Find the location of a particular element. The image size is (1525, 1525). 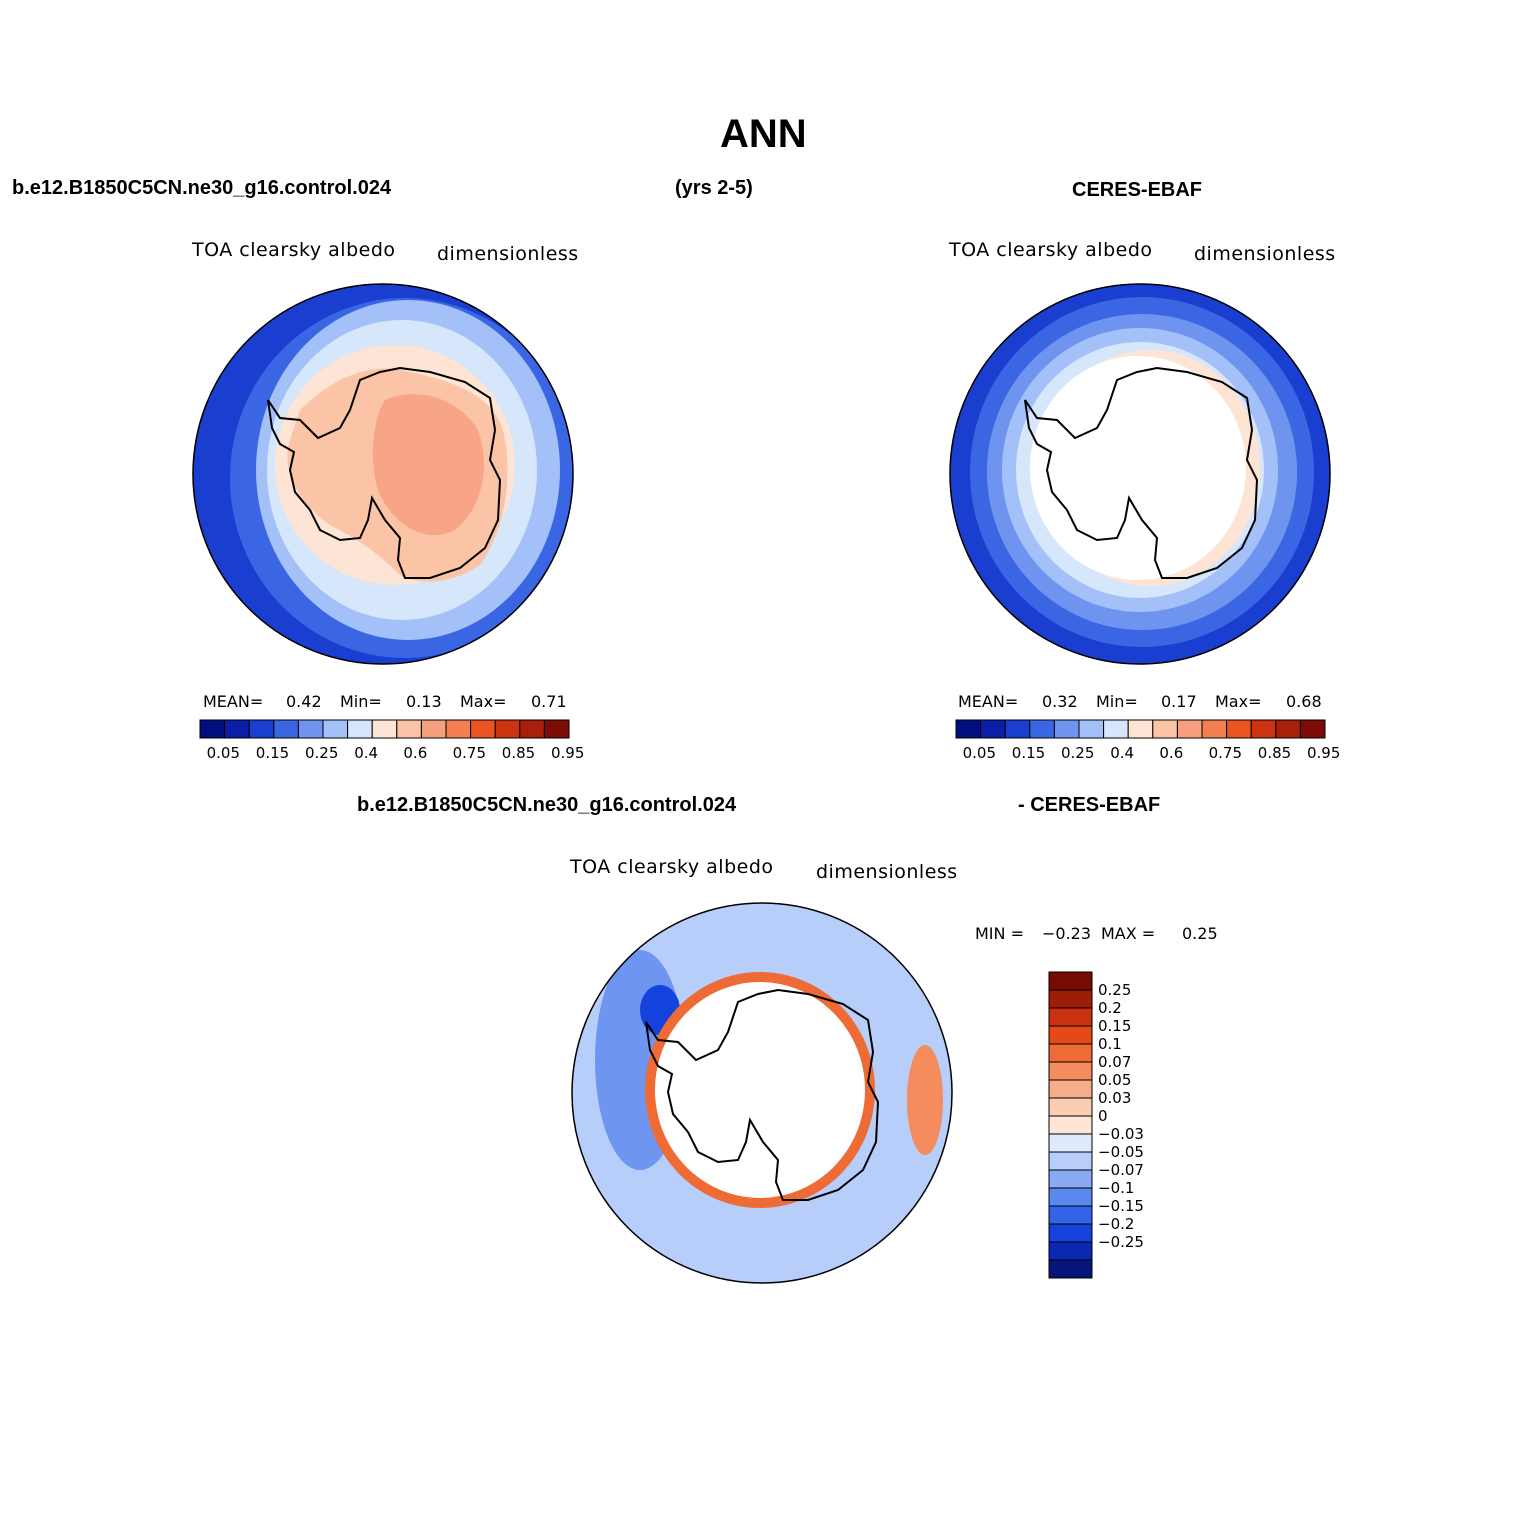

model-map is located at coordinates (383, 474).